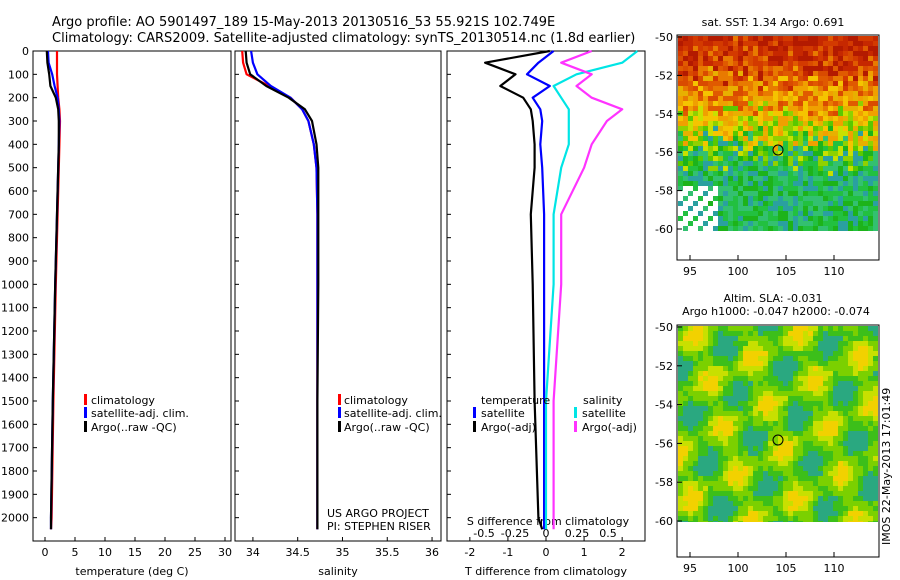 This screenshot has width=900, height=580. What do you see at coordinates (15, 448) in the screenshot?
I see `depth-tick-label: 1700` at bounding box center [15, 448].